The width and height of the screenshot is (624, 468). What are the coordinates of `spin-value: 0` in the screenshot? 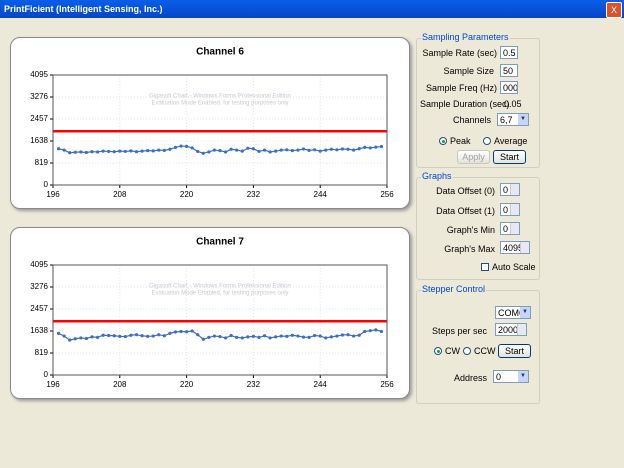 It's located at (506, 190).